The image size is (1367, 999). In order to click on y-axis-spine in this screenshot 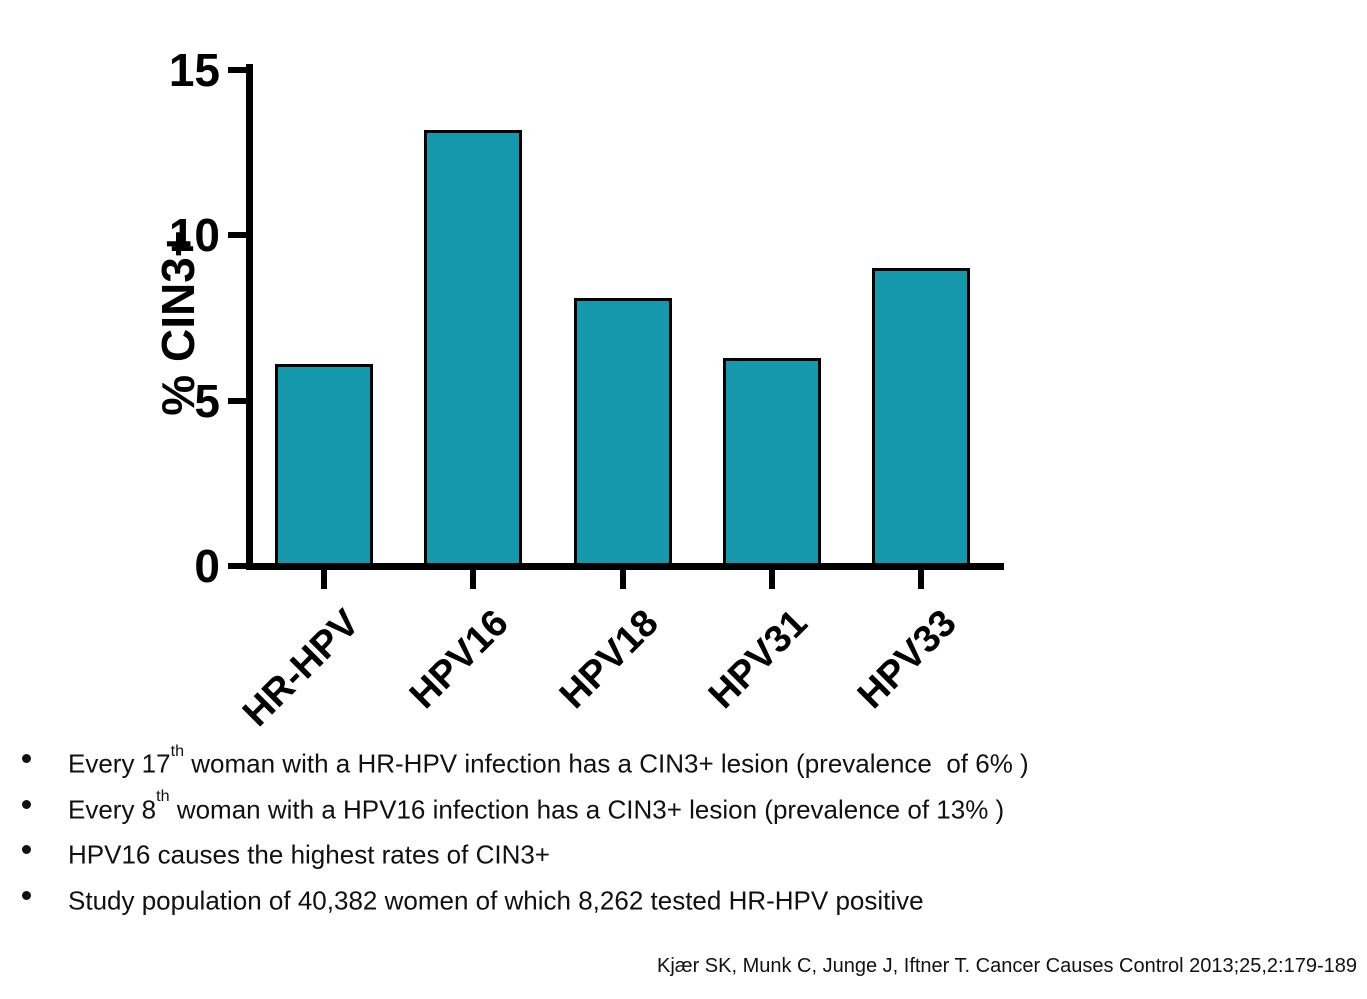, I will do `click(249, 316)`.